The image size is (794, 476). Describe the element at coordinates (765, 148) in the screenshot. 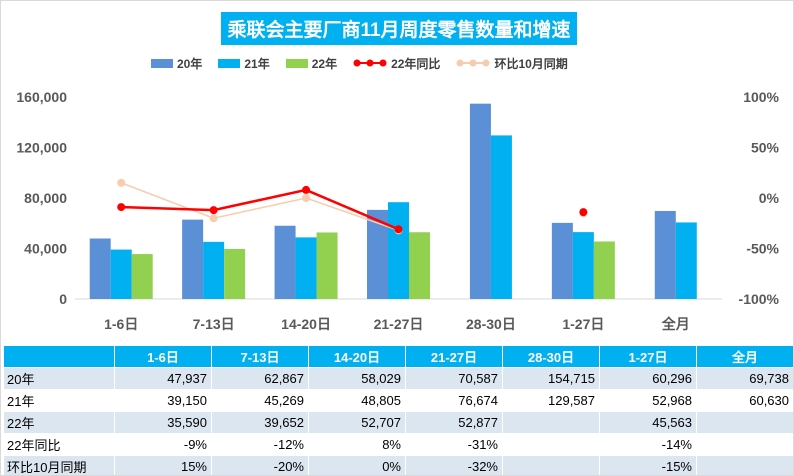

I see `y-right-tick-label: 50%` at that location.